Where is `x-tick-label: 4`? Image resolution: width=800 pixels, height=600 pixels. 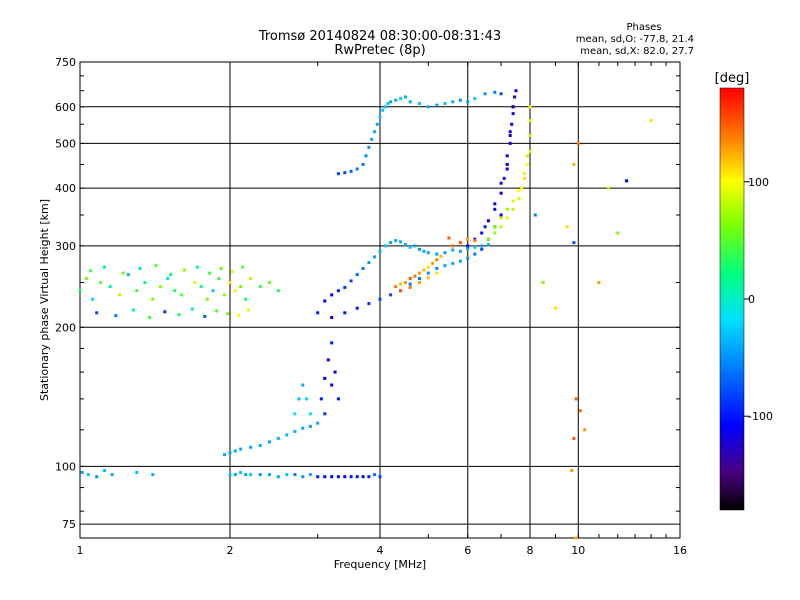
x-tick-label: 4 is located at coordinates (380, 550).